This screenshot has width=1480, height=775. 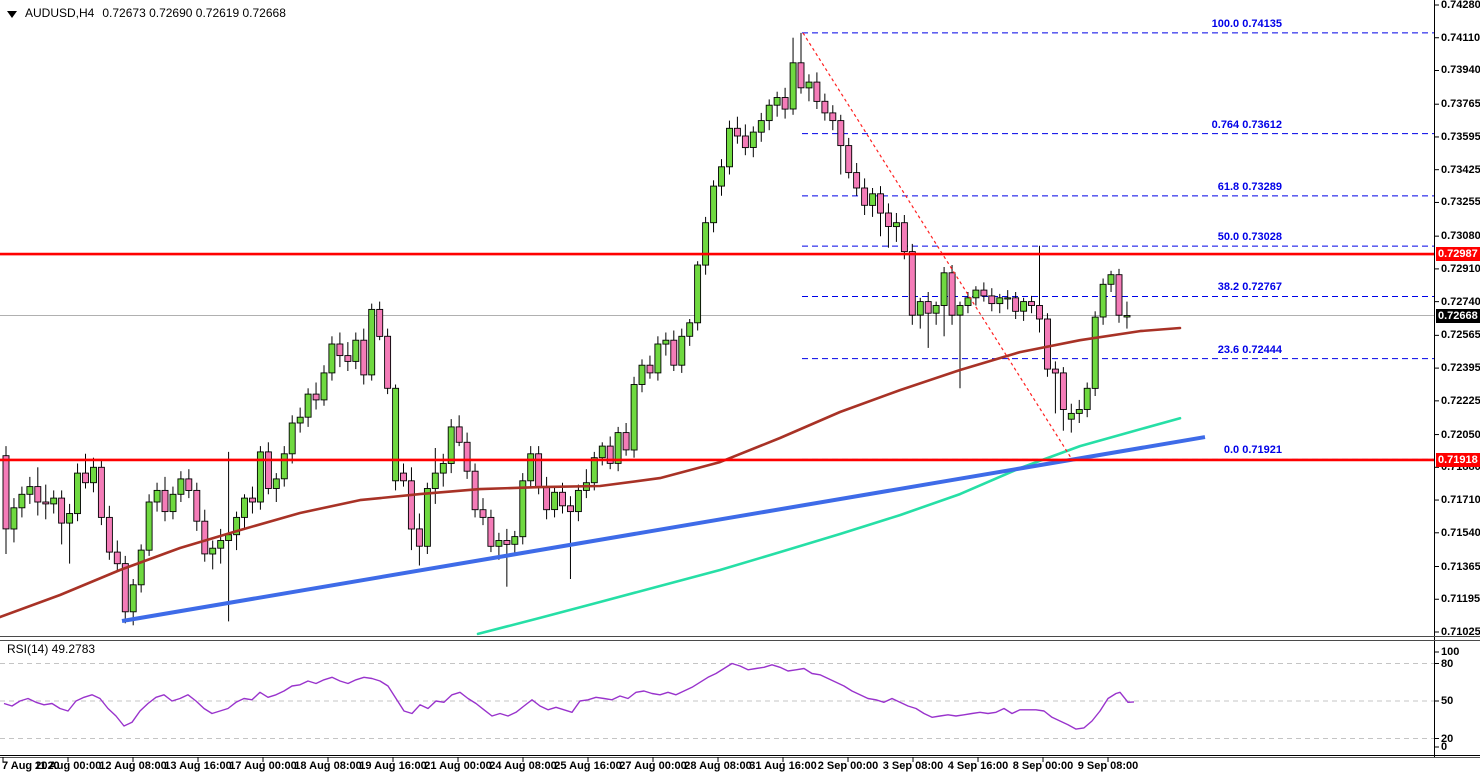 I want to click on fib-level-label: 100.0 0.74135, so click(x=1246, y=24).